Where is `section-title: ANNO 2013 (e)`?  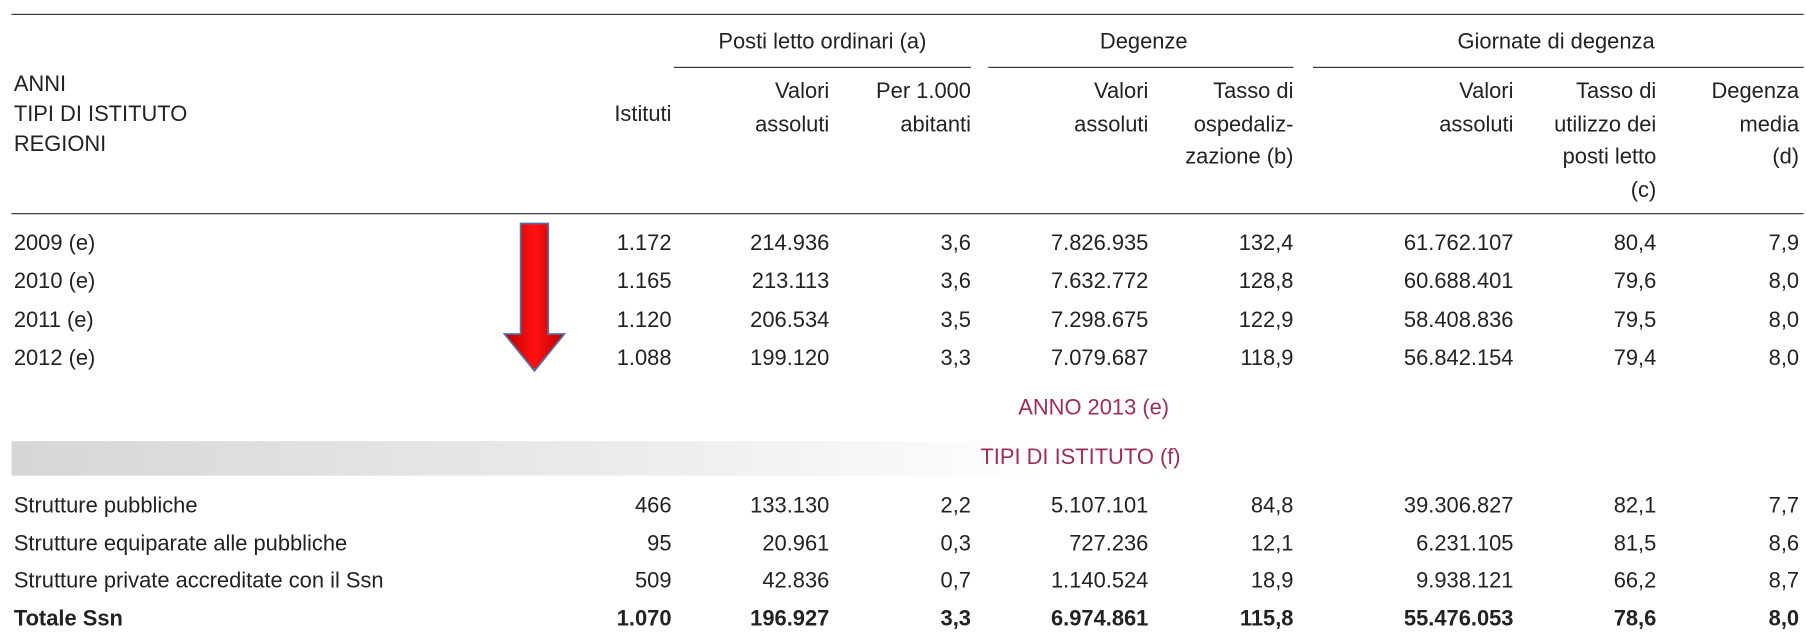 section-title: ANNO 2013 (e) is located at coordinates (1094, 408).